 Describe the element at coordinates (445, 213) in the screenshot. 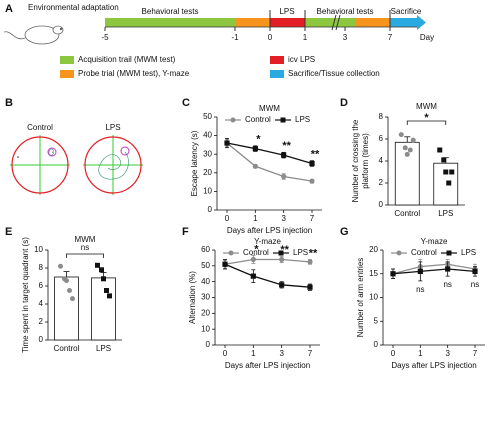

I see `x-tick-label: LPS` at that location.